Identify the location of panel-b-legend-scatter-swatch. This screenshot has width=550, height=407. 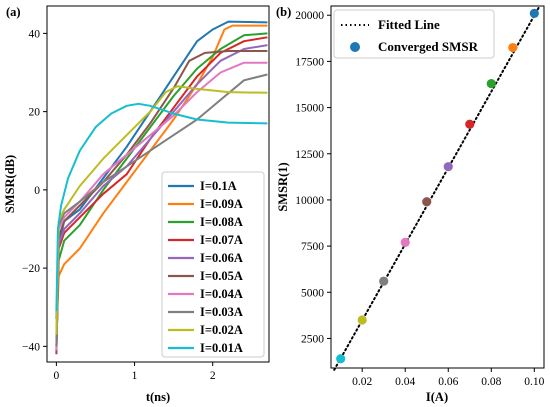
(355, 47).